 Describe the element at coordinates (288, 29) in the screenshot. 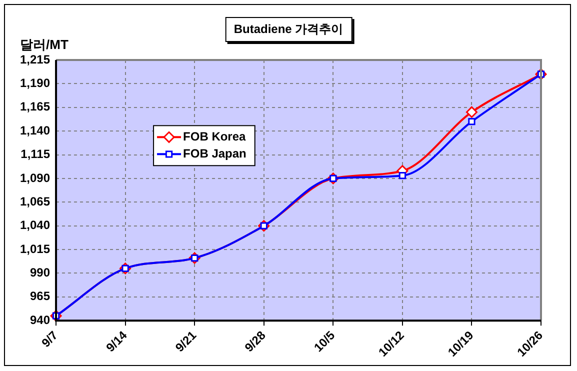

I see `chart-title: Butadiene 가격추이` at that location.